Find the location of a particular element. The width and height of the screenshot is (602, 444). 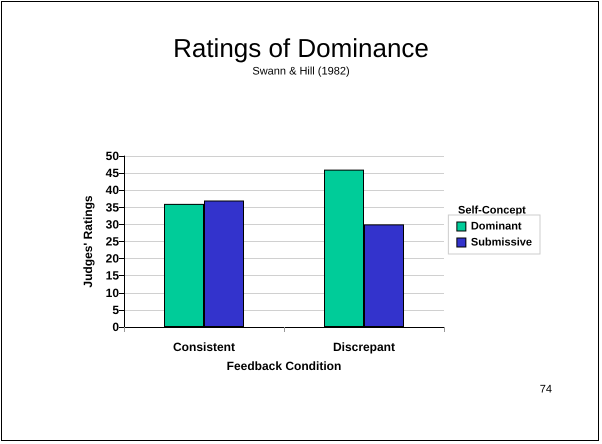

y-tick-label: 45 is located at coordinates (113, 173).